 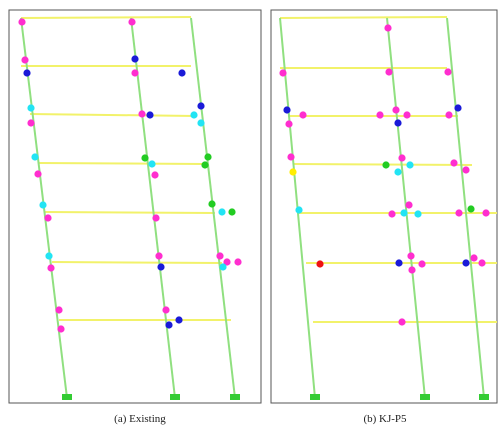 I want to click on panel-caption: (a) Existing, so click(x=140, y=419).